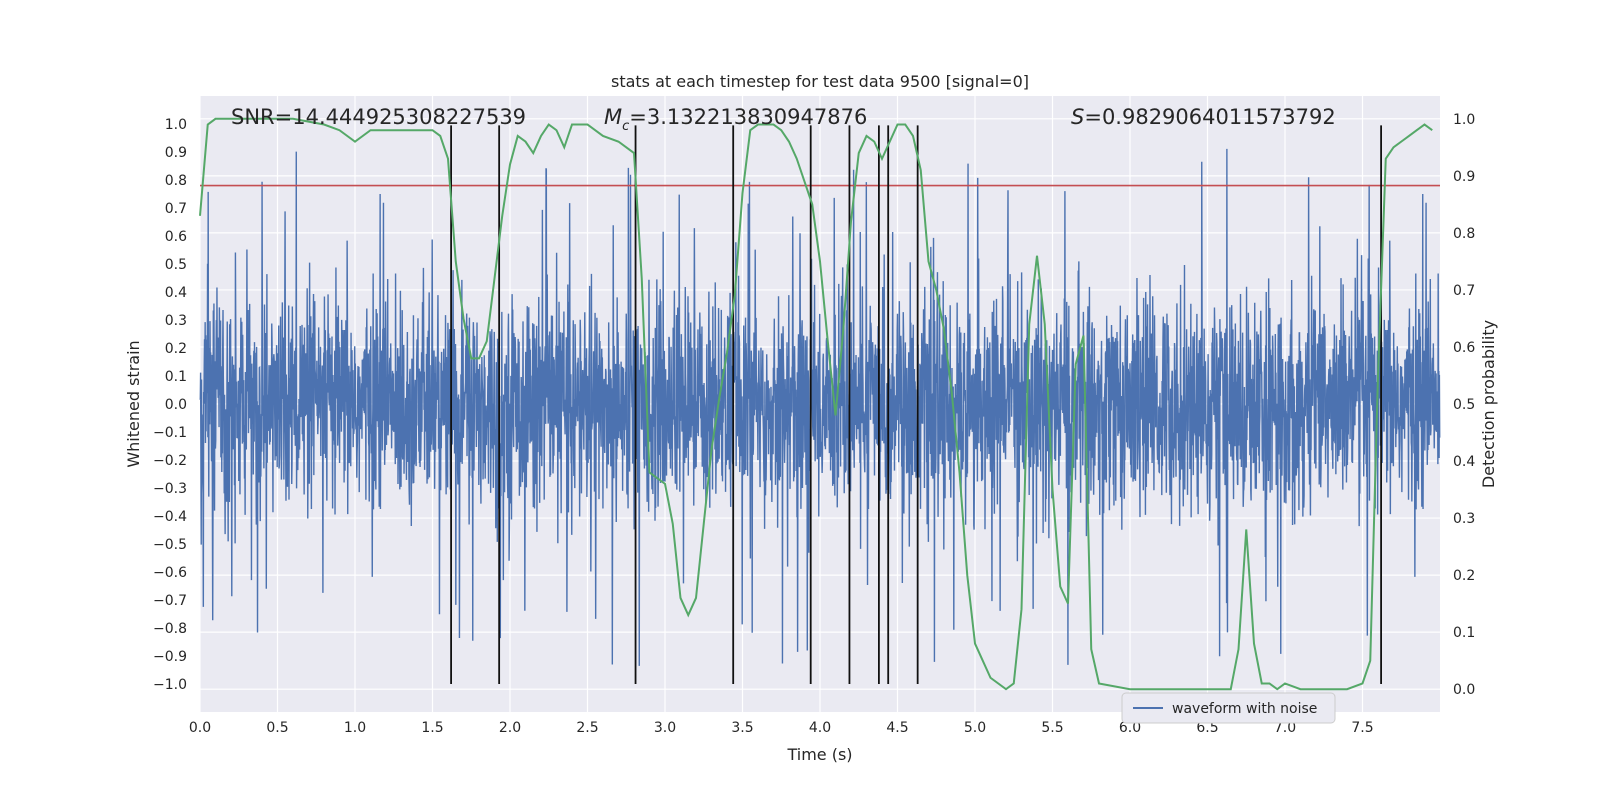 This screenshot has width=1600, height=800. Describe the element at coordinates (819, 754) in the screenshot. I see `x-axis-label: Time (s)` at that location.